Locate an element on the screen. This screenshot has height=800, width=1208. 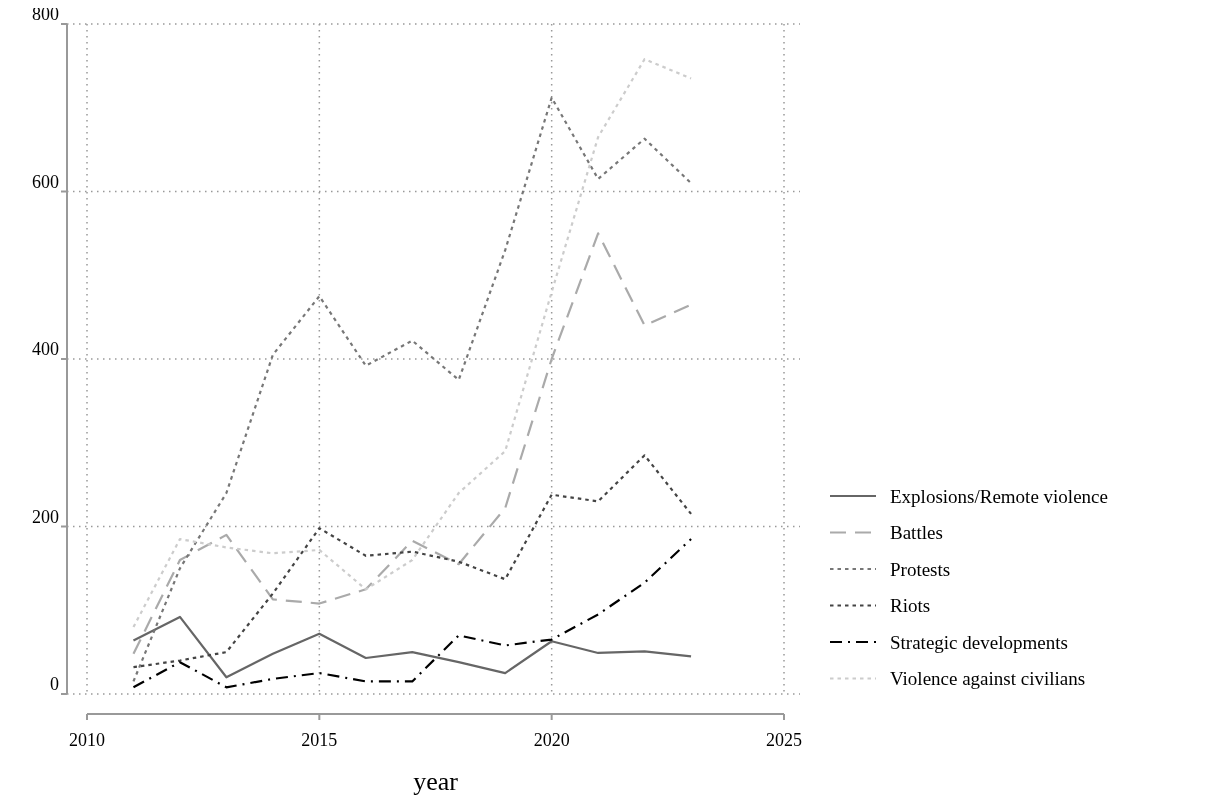
legend-label: Strategic developments is located at coordinates (979, 642).